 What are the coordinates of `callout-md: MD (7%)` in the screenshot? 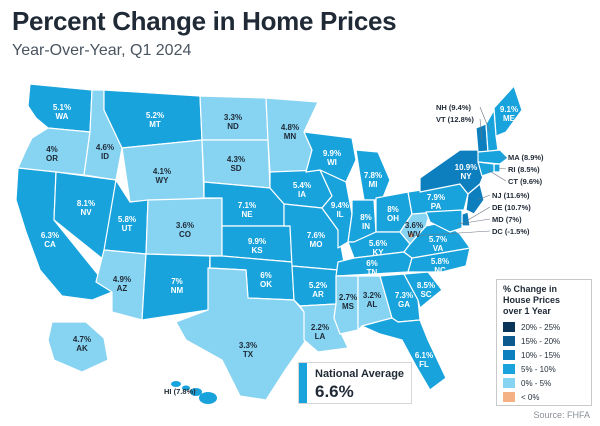 It's located at (507, 219).